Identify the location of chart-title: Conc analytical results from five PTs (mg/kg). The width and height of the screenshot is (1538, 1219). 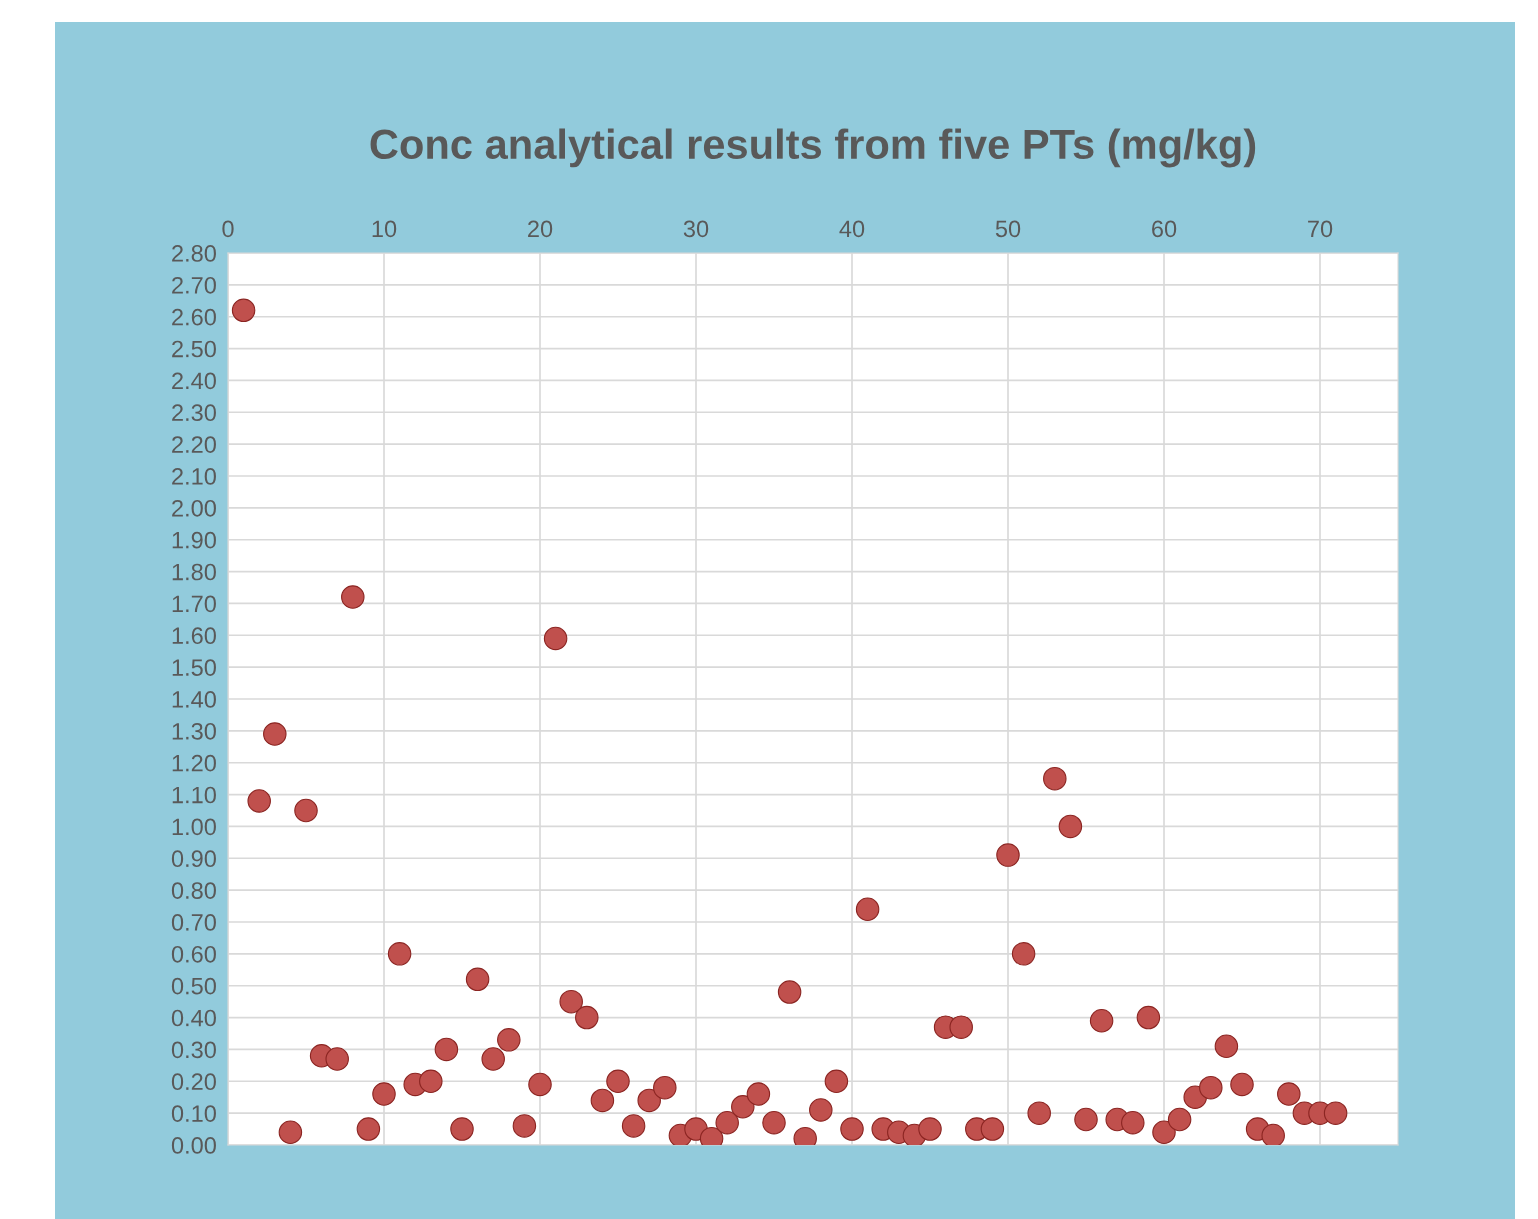
(813, 148).